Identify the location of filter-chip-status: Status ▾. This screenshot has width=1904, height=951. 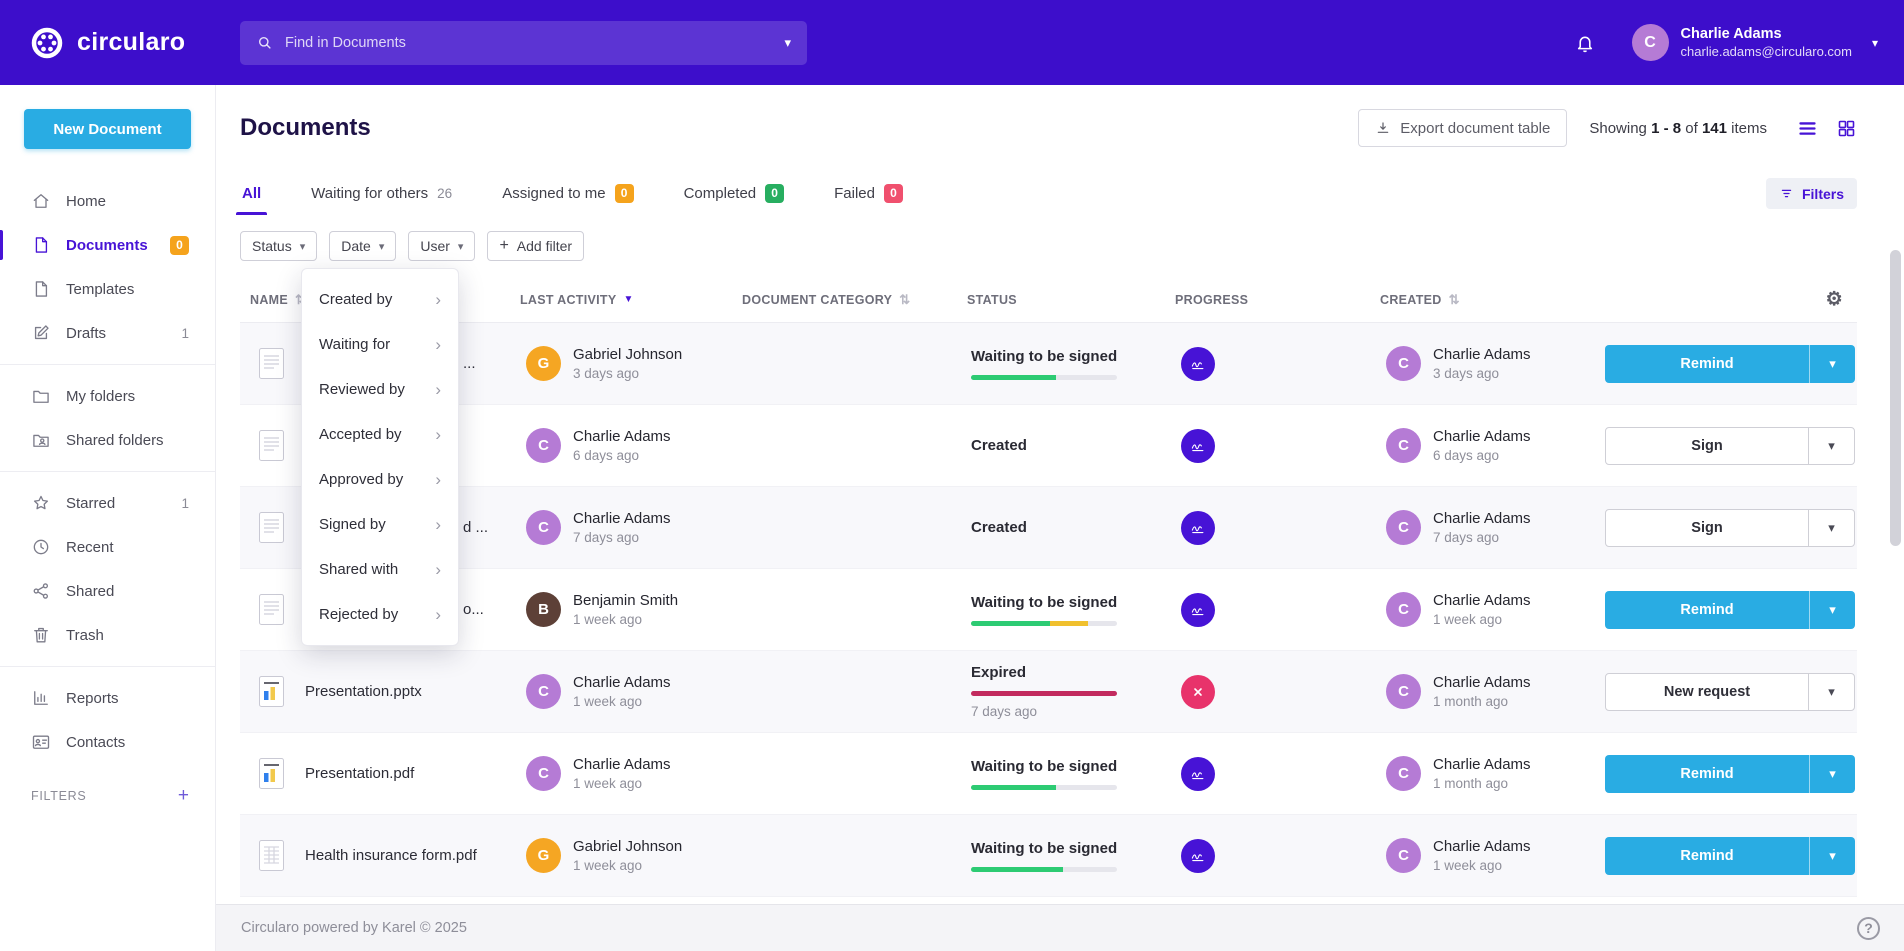
(279, 246).